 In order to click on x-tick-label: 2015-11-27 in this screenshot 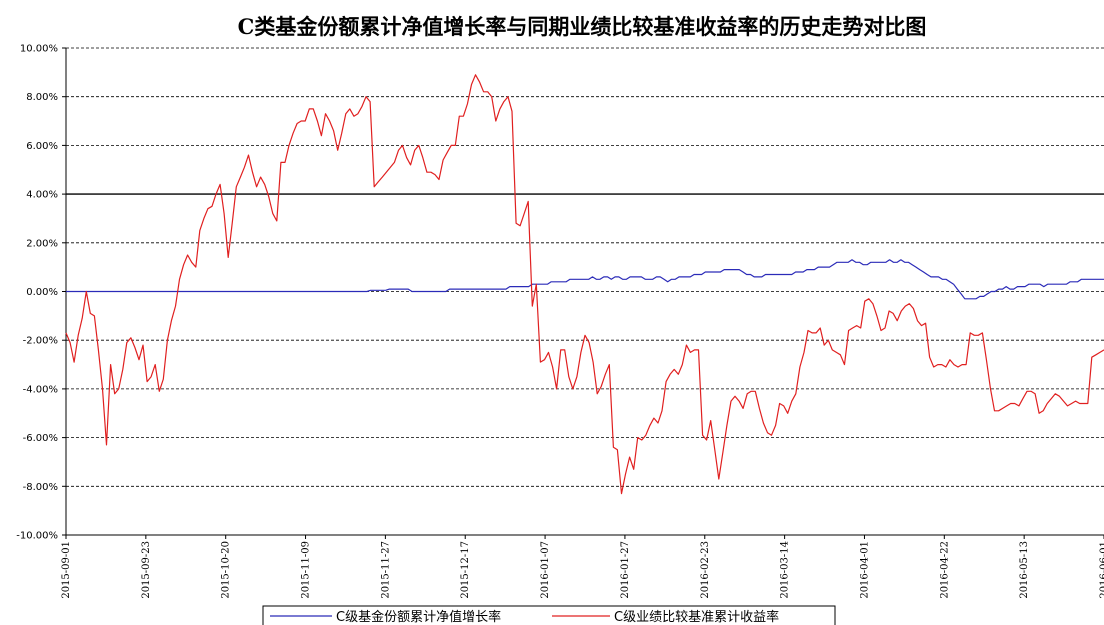, I will do `click(385, 570)`.